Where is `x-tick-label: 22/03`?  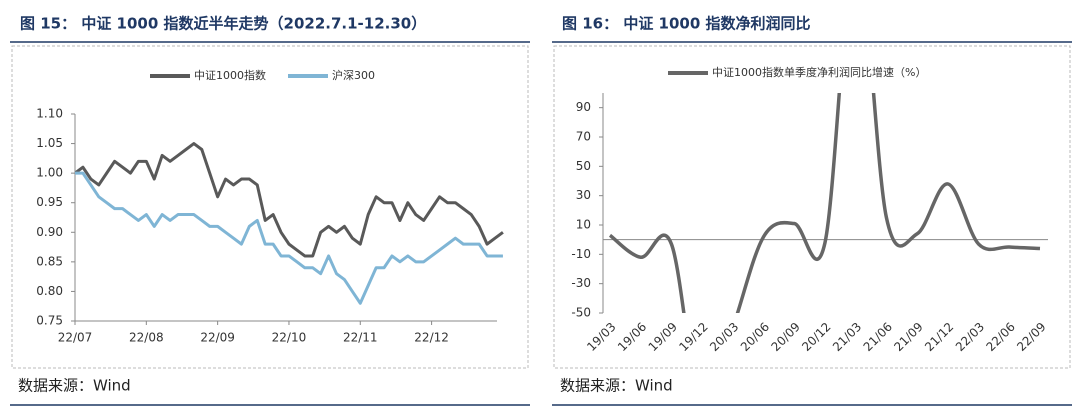 x-tick-label: 22/03 is located at coordinates (970, 337).